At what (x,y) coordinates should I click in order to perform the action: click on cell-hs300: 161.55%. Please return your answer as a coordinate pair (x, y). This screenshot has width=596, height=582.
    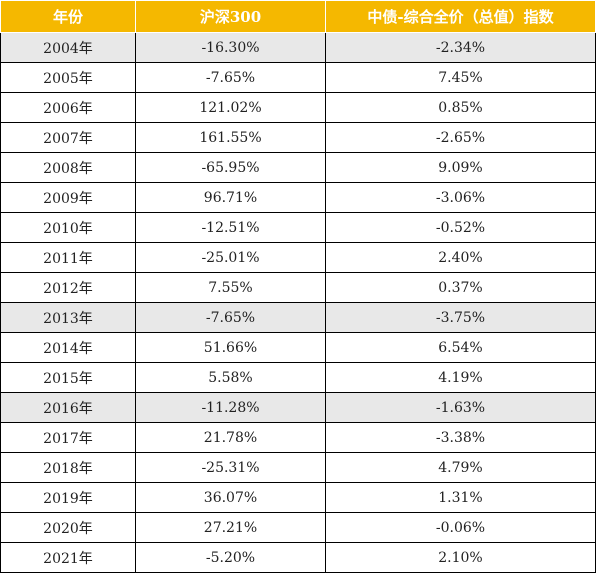
    Looking at the image, I should click on (230, 137).